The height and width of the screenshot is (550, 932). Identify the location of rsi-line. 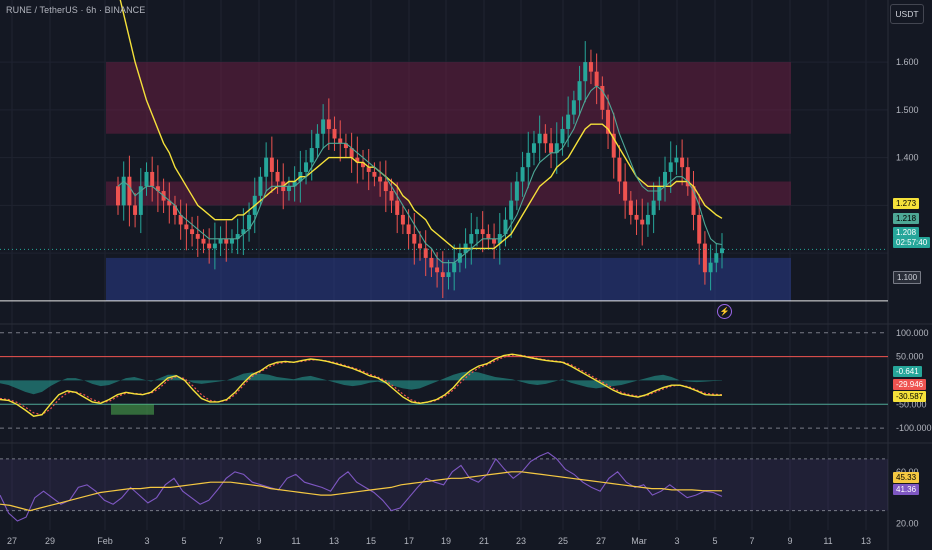
(361, 486).